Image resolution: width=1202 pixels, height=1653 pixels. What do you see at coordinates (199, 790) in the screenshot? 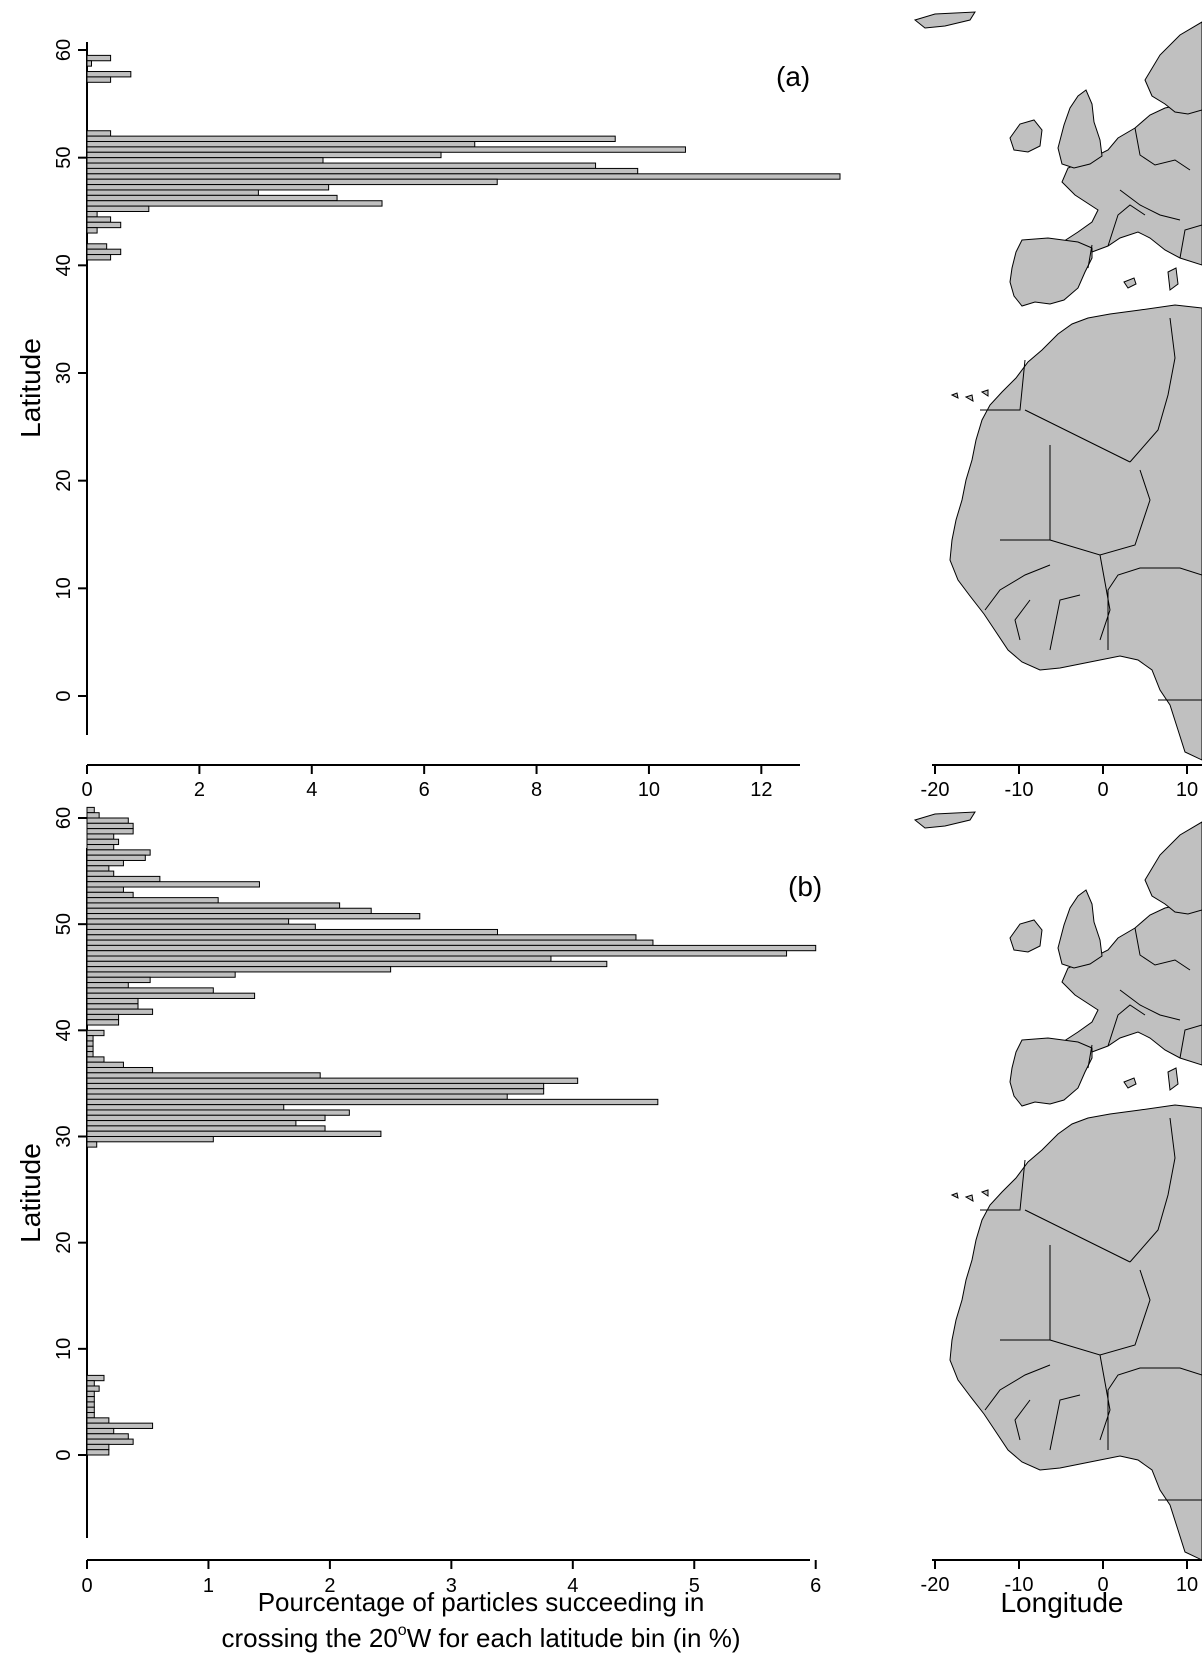
I see `x-tick-label: 2` at bounding box center [199, 790].